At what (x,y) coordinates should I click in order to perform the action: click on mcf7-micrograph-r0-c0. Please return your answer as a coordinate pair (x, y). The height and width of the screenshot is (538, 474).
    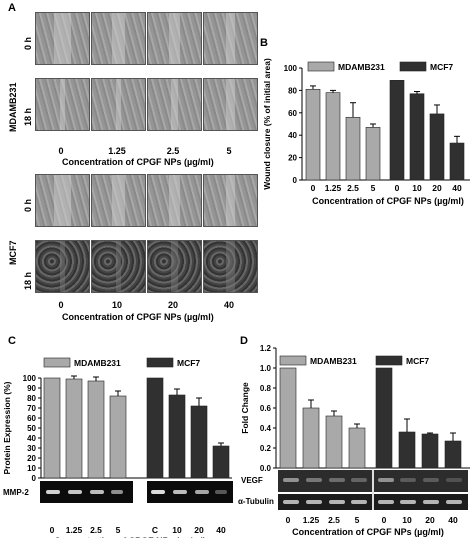
    Looking at the image, I should click on (62, 200).